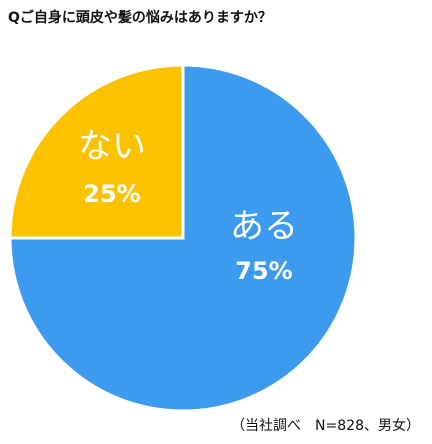 This screenshot has width=432, height=444. What do you see at coordinates (111, 194) in the screenshot?
I see `data-label: 25%` at bounding box center [111, 194].